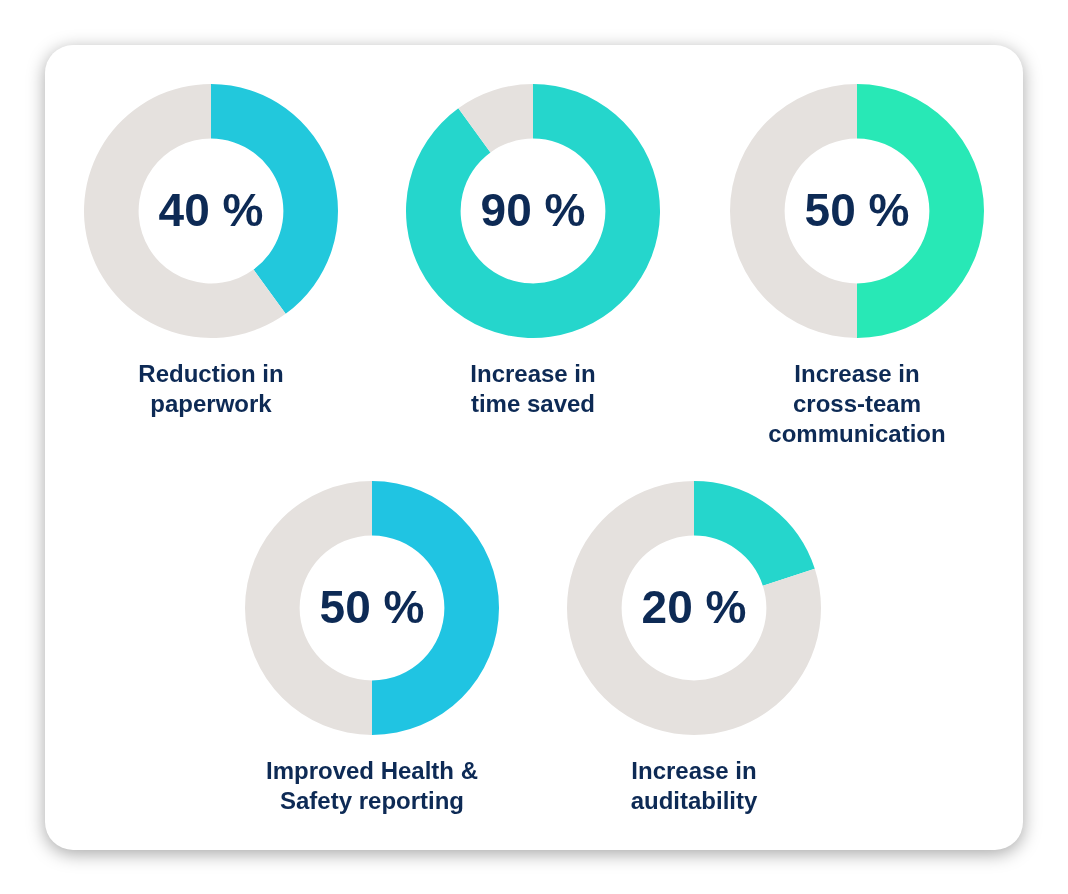 This screenshot has width=1068, height=894. Describe the element at coordinates (857, 404) in the screenshot. I see `text: Increase in cross-team communication` at that location.